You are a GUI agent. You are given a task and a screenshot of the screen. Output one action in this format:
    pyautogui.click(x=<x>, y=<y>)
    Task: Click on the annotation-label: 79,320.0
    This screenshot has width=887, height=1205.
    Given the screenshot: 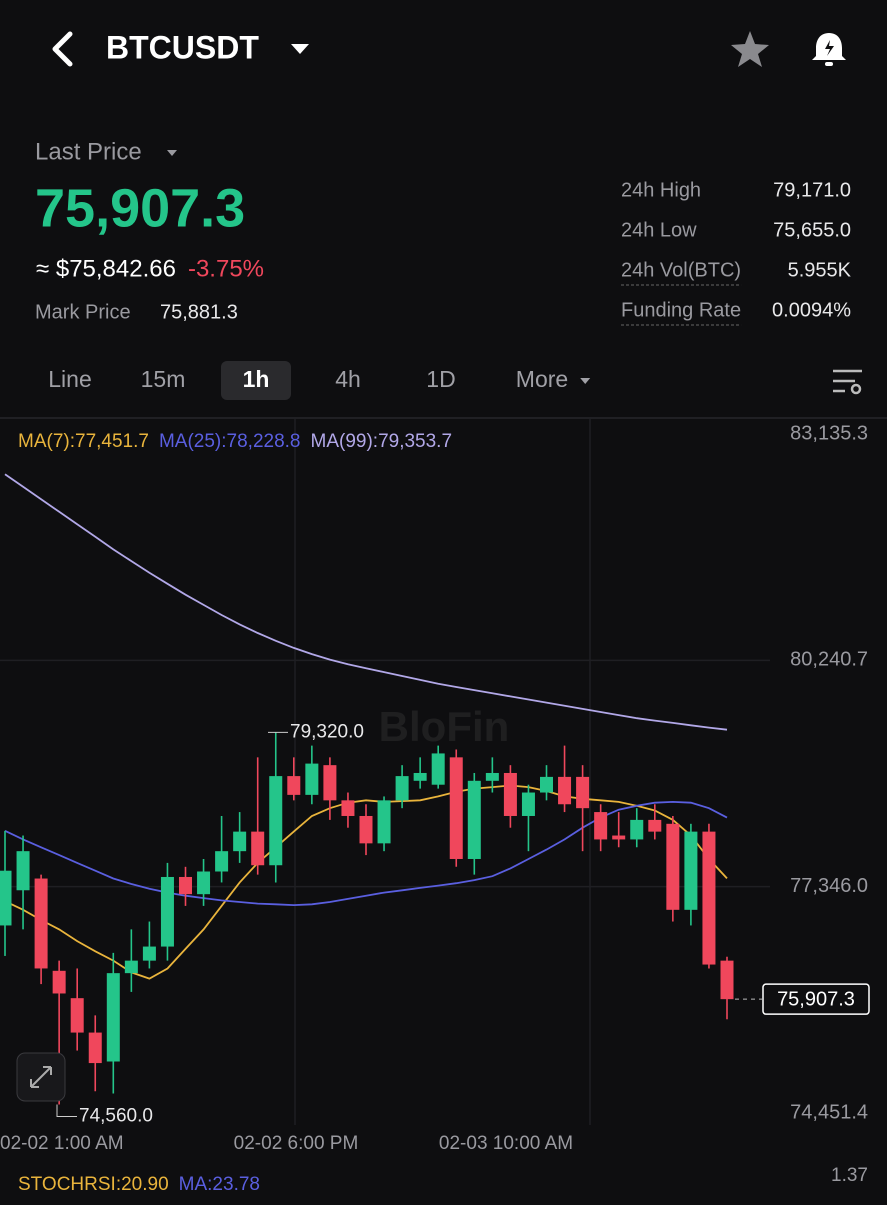 What is the action you would take?
    pyautogui.click(x=327, y=731)
    